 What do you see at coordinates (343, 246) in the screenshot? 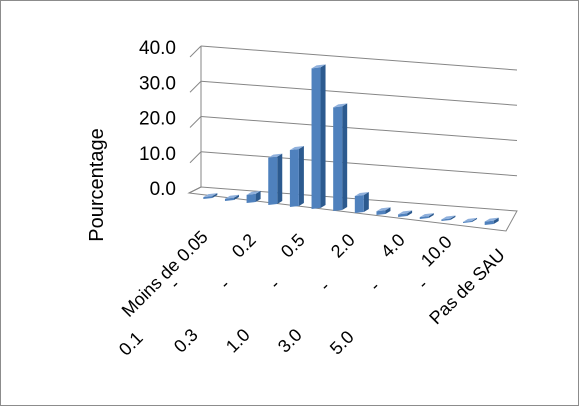
I see `x-tick-label: 2.0` at bounding box center [343, 246].